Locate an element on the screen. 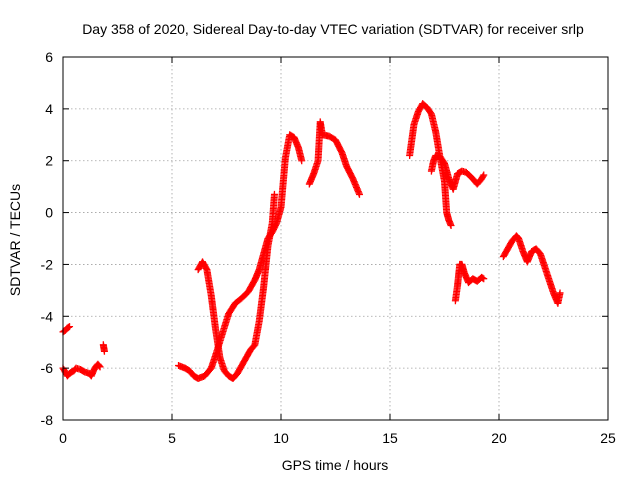 The width and height of the screenshot is (640, 480). x-axis-label: GPS time / hours is located at coordinates (335, 465).